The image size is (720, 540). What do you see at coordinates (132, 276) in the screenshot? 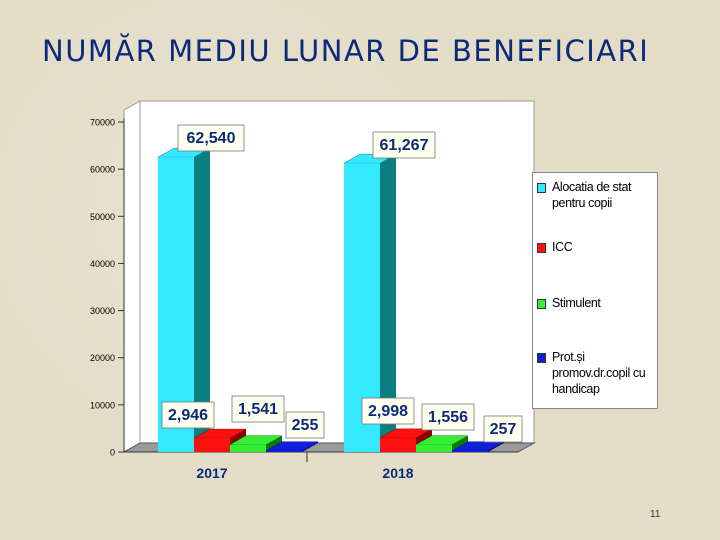
I see `chart-side-wall` at bounding box center [132, 276].